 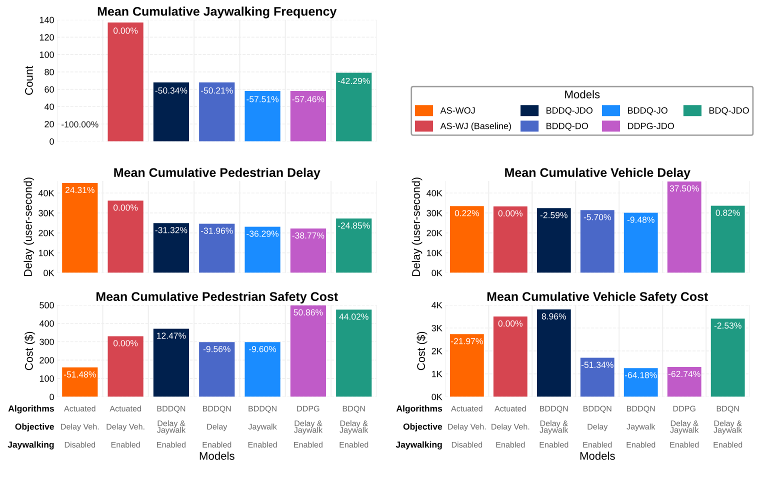 I want to click on annotation: -38.77%, so click(x=308, y=235).